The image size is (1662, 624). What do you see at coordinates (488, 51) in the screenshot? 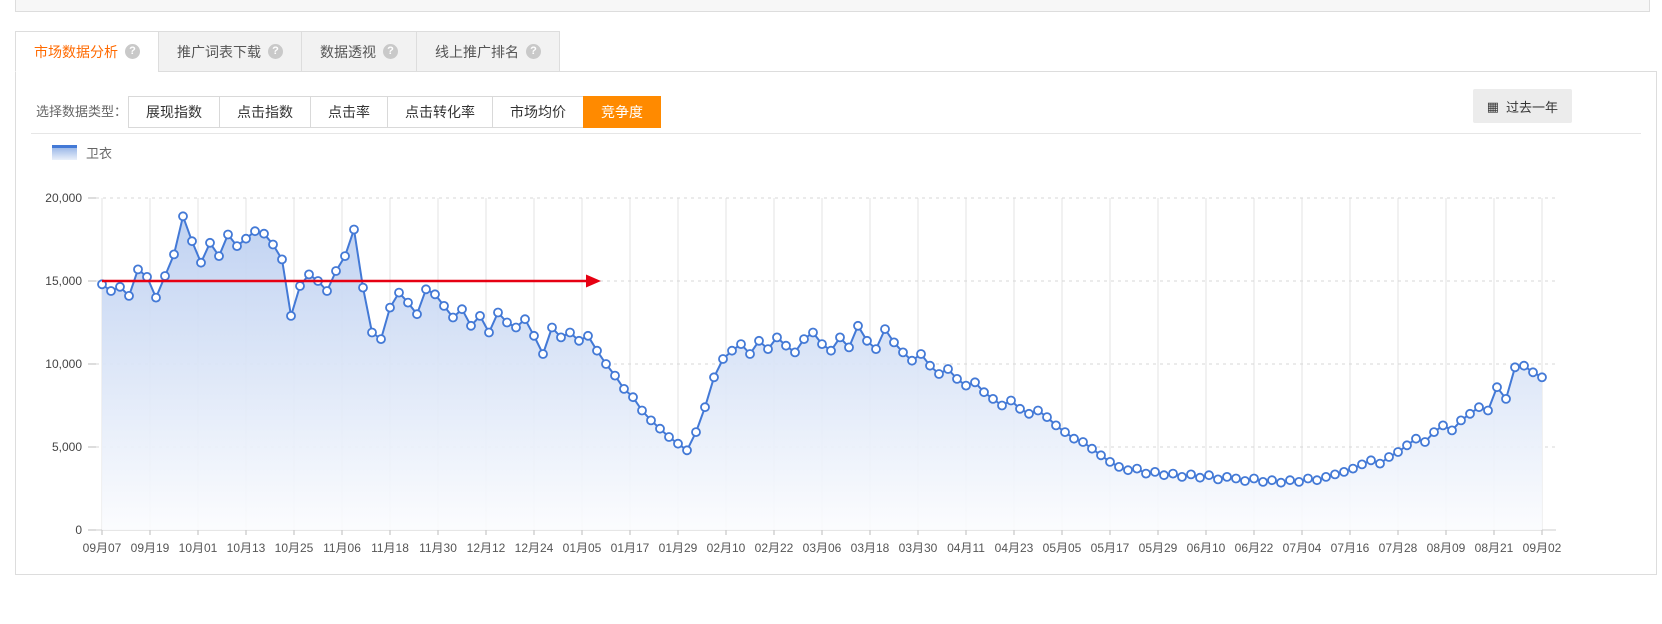
I see `tab-online-promo-ranking: 线上推广排名?` at bounding box center [488, 51].